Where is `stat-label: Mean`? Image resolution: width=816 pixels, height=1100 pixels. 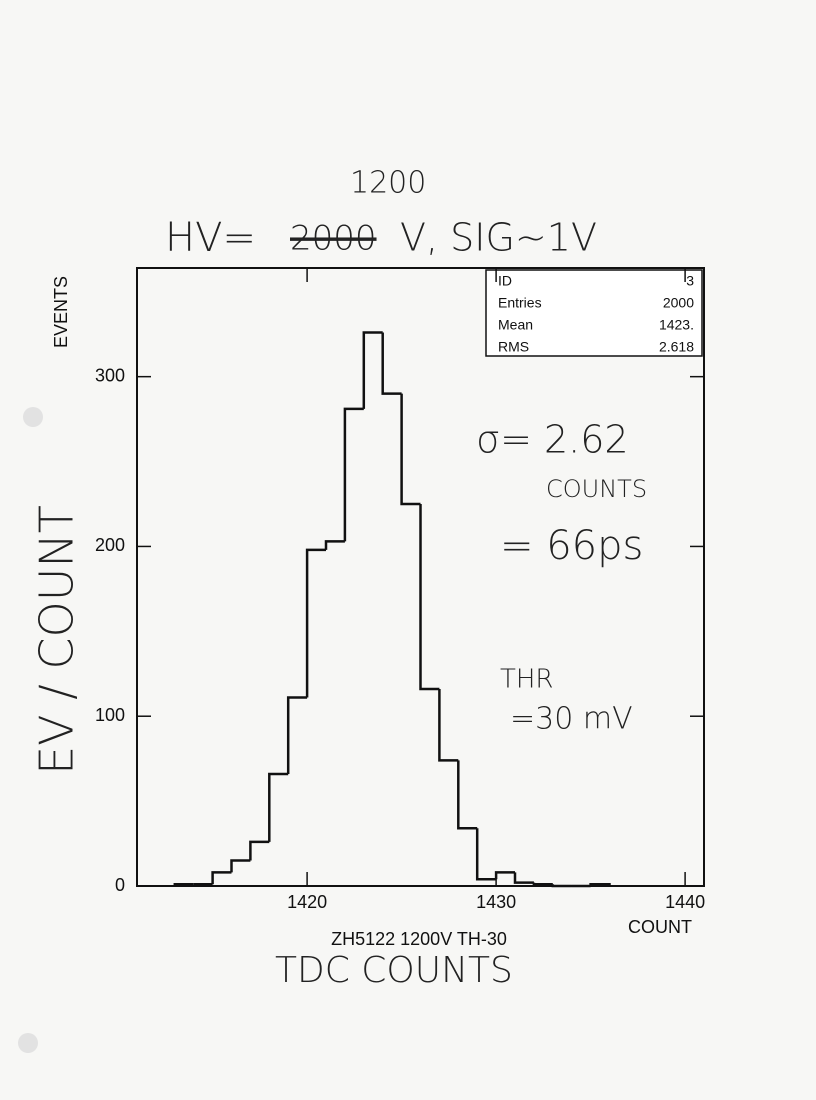 stat-label: Mean is located at coordinates (515, 325).